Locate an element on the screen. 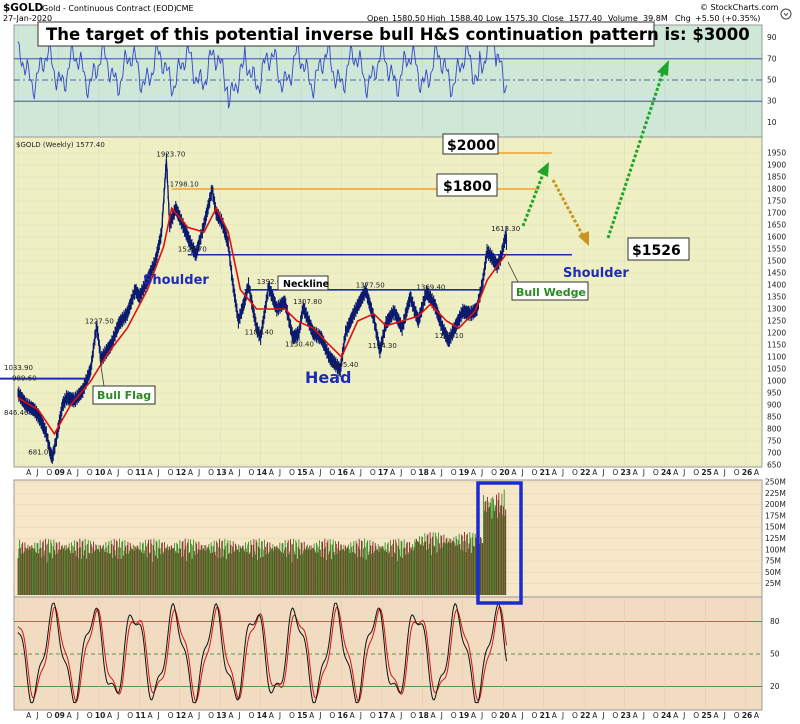  x-year-label: 26 is located at coordinates (747, 715).